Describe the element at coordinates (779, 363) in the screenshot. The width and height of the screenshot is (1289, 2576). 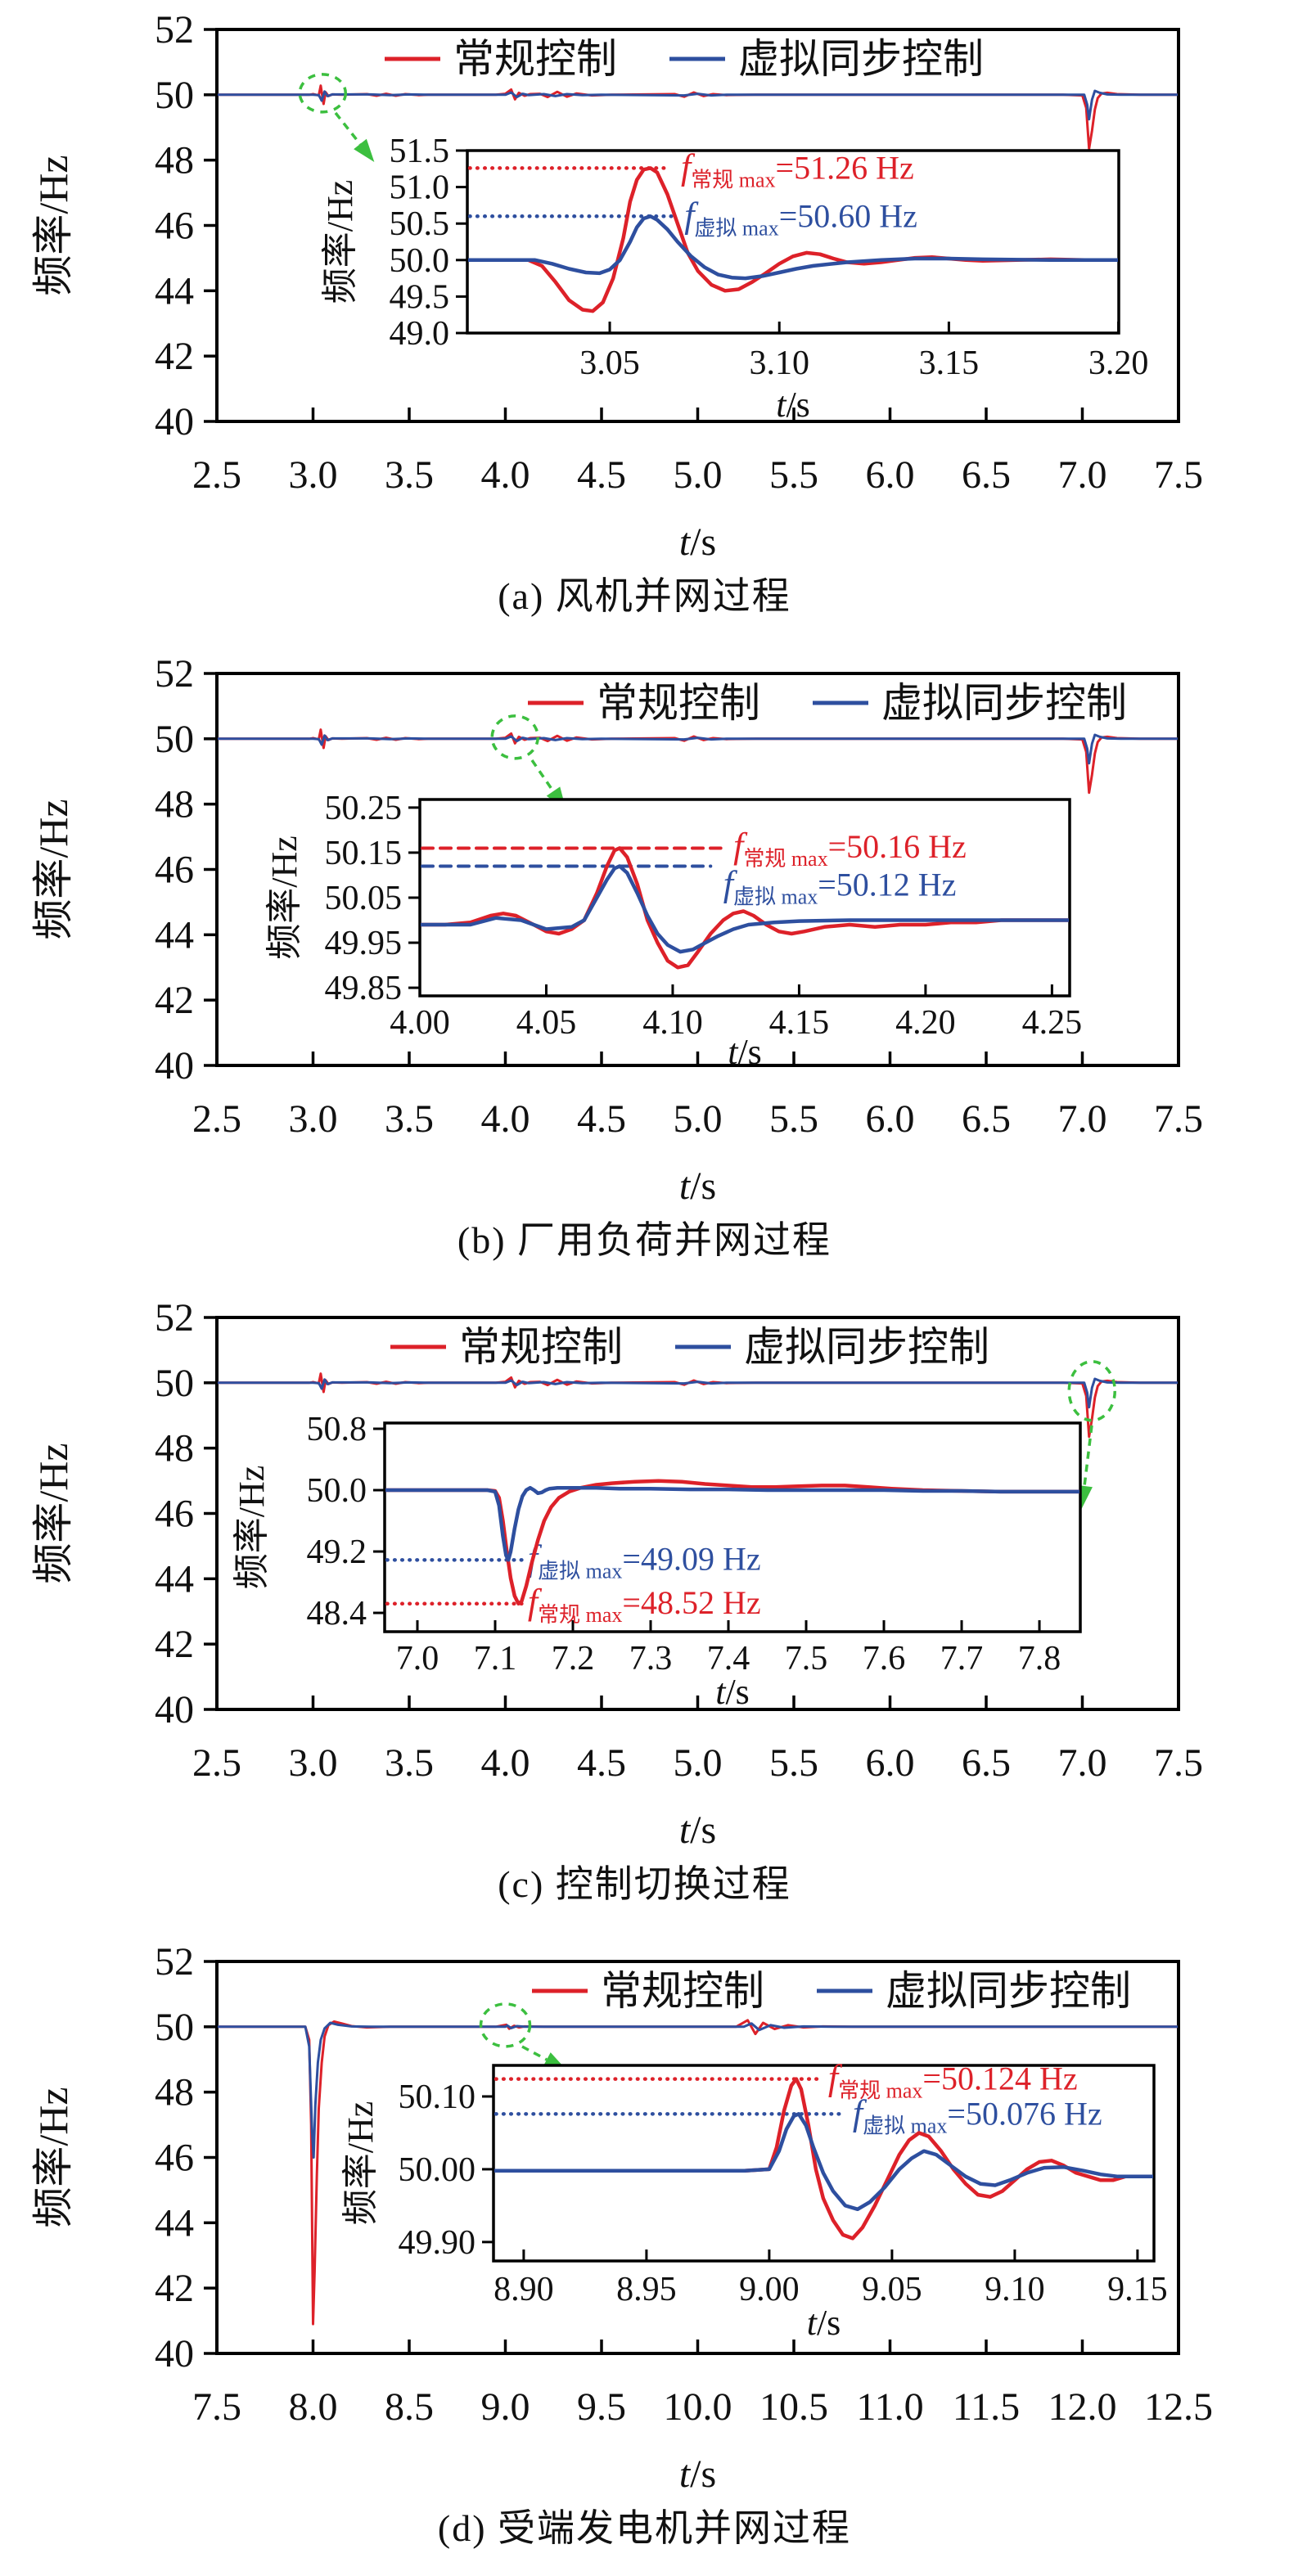
I see `inset-x-tick-label: 3.10` at that location.